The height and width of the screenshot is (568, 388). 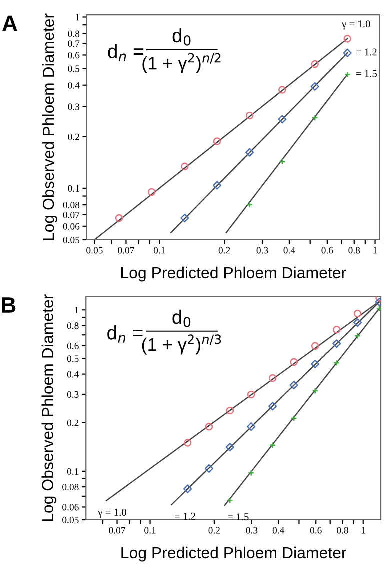 I want to click on y-tick-label: 0.07, so click(x=71, y=215).